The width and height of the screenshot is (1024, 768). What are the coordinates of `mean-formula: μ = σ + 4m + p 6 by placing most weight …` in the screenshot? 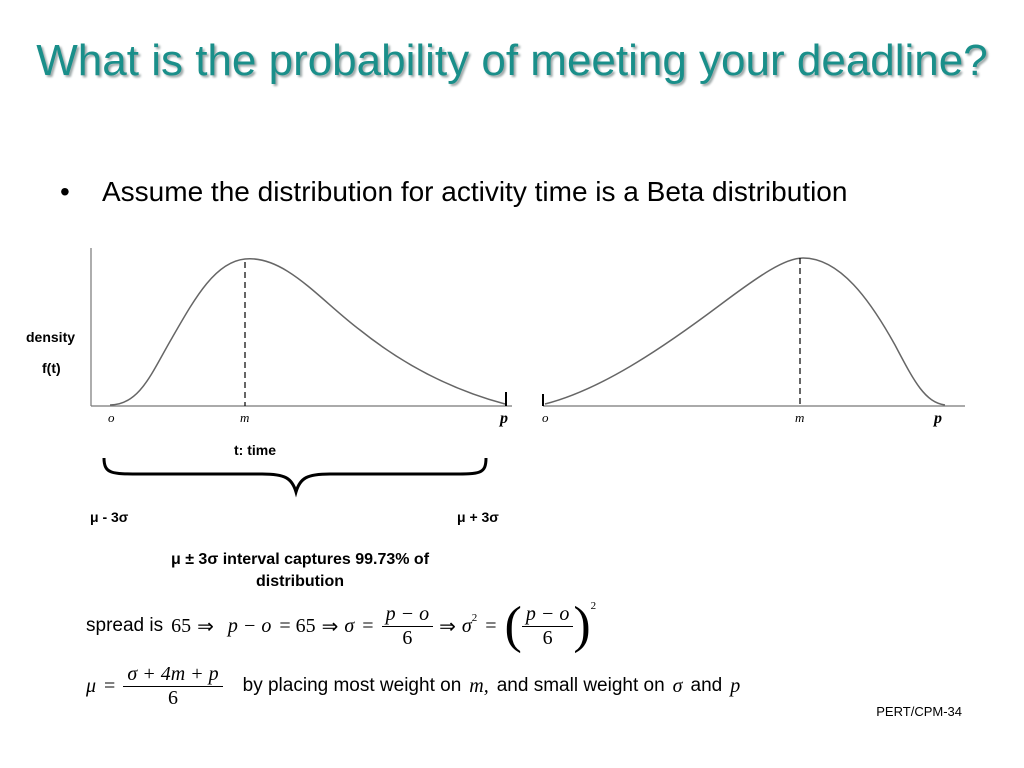 It's located at (413, 686).